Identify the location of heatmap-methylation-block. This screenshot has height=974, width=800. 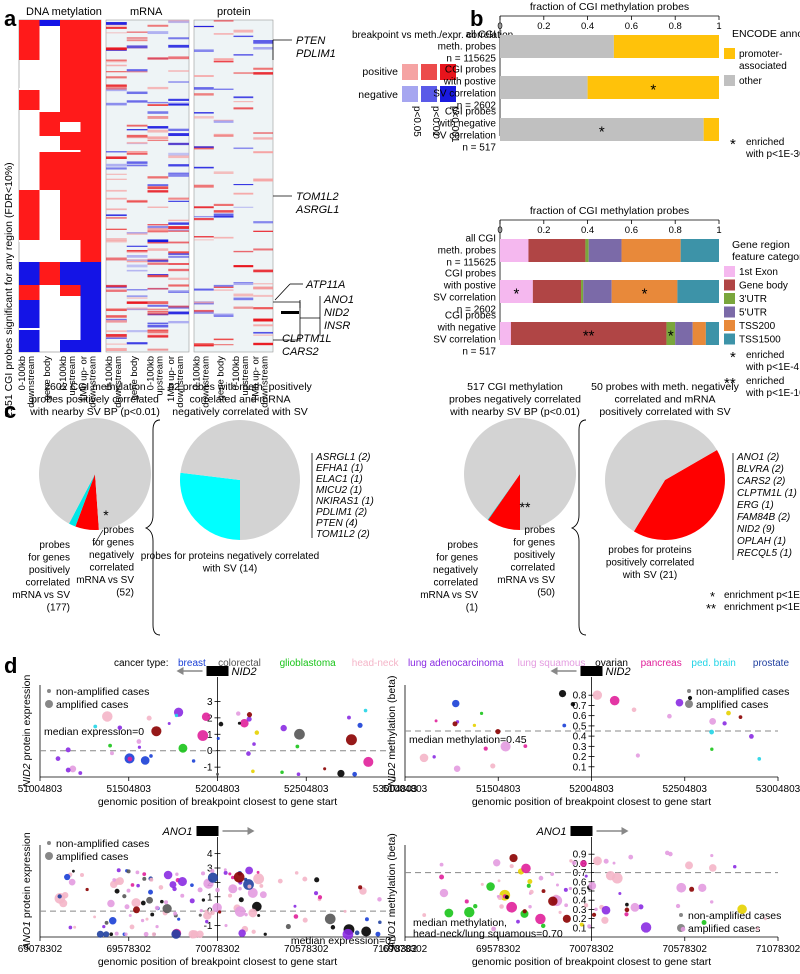
(70, 71).